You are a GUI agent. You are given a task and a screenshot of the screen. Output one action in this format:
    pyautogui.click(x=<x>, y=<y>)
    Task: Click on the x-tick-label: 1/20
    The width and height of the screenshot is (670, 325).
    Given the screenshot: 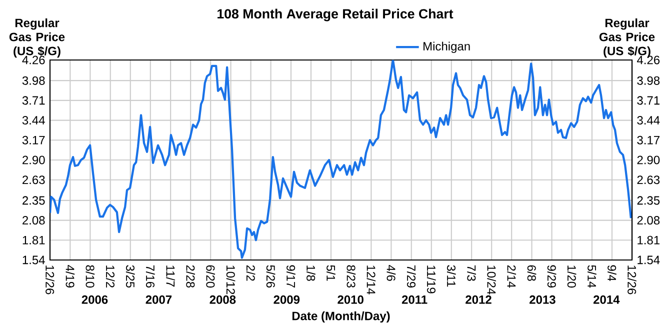 What is the action you would take?
    pyautogui.click(x=571, y=277)
    